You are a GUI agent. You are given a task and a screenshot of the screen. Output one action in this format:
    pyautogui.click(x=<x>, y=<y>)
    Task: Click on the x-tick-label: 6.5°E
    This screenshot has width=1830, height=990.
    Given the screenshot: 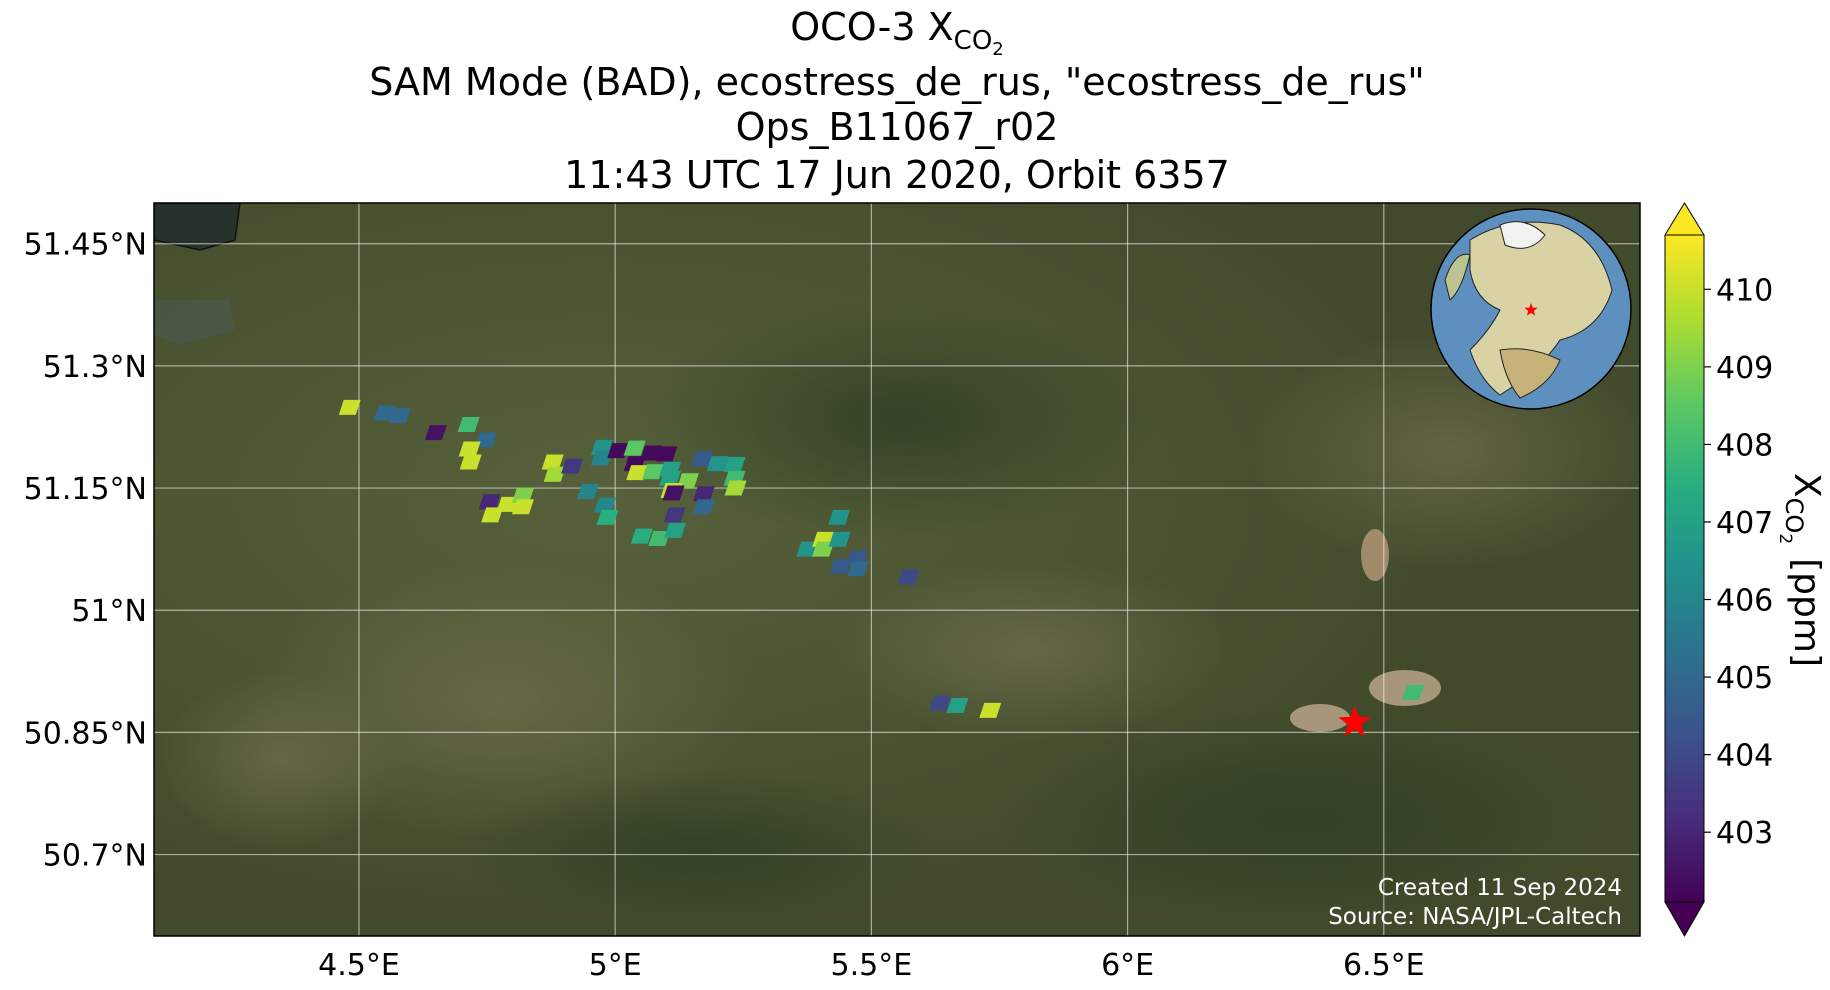 What is the action you would take?
    pyautogui.click(x=1384, y=965)
    